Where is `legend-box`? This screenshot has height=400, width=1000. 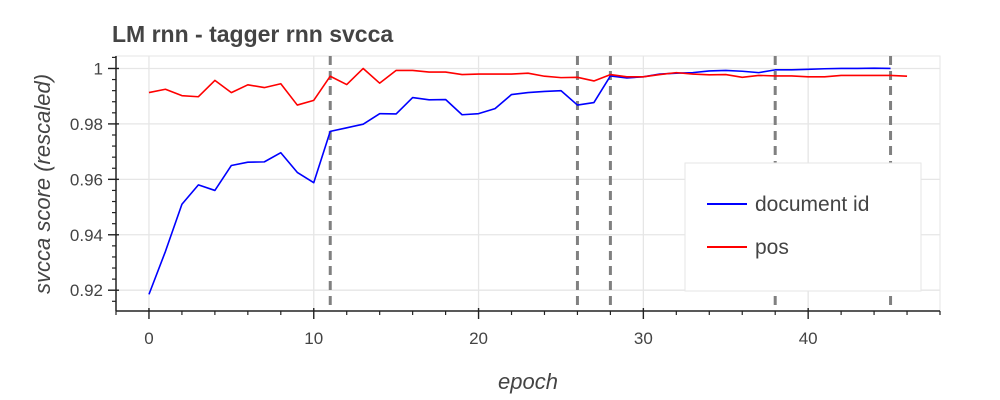 legend-box is located at coordinates (803, 227).